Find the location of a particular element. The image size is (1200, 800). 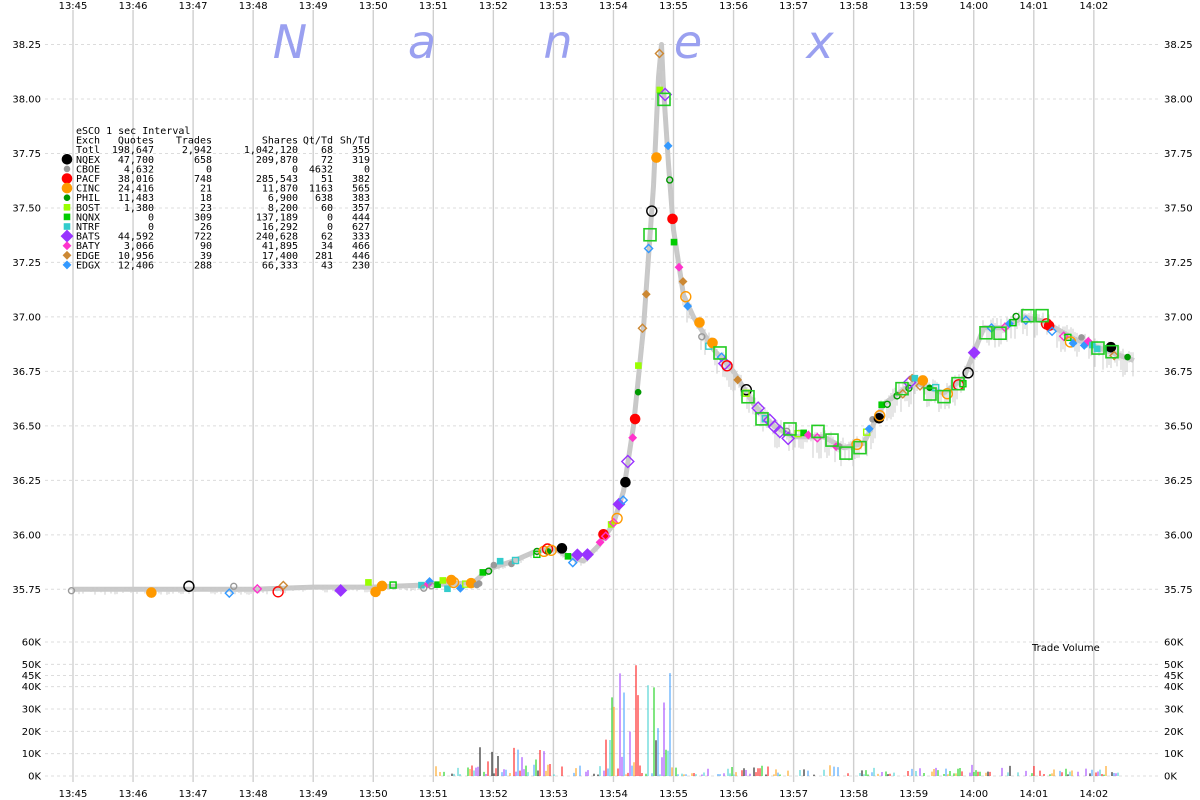

legend-cell: 333 is located at coordinates (361, 237).